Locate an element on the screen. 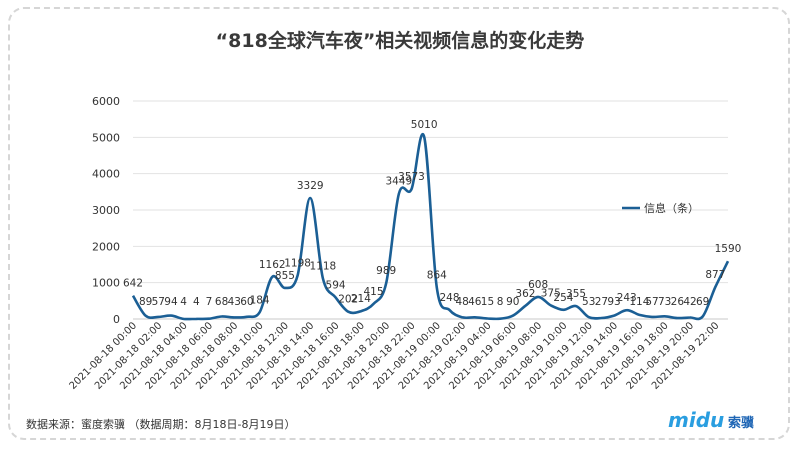 Image resolution: width=800 pixels, height=450 pixels. data-label: 375 is located at coordinates (551, 293).